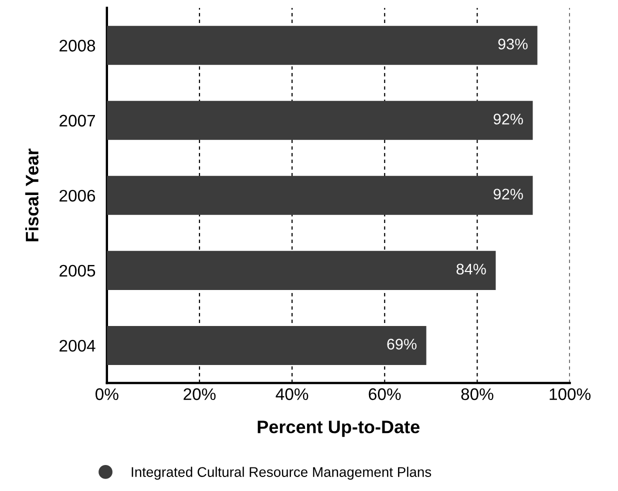  I want to click on y-tick-label: 2006, so click(78, 196).